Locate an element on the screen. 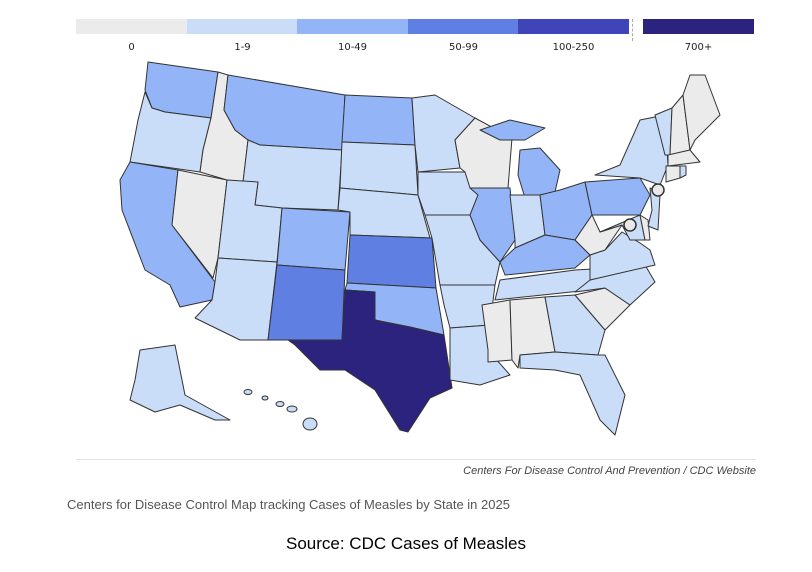 Image resolution: width=812 pixels, height=572 pixels. state-va is located at coordinates (622, 256).